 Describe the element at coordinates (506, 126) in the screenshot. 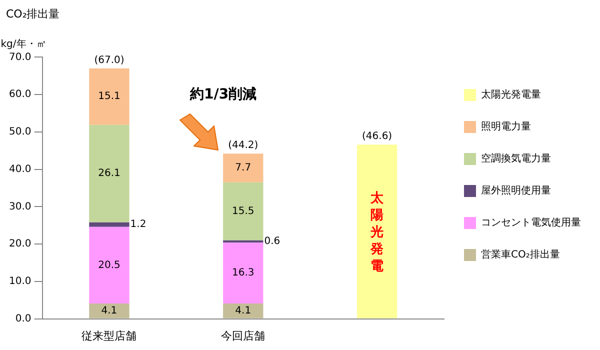

I see `legend-label: 照明電力量` at that location.